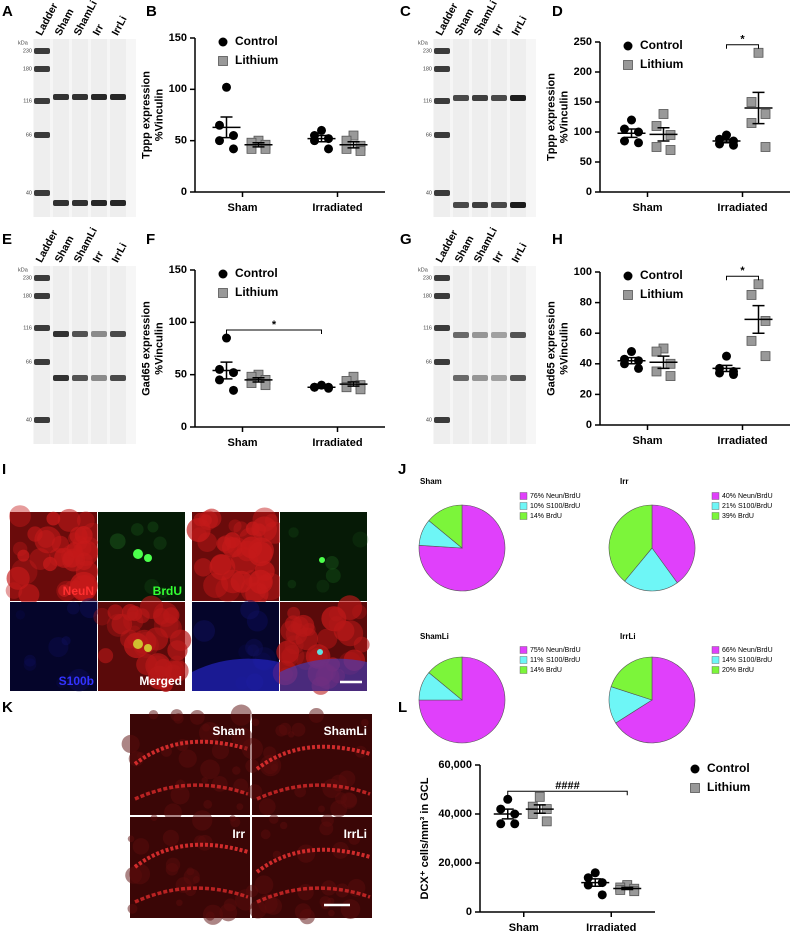 The image size is (796, 936). I want to click on pie-legend-label: BrdU, so click(554, 670).